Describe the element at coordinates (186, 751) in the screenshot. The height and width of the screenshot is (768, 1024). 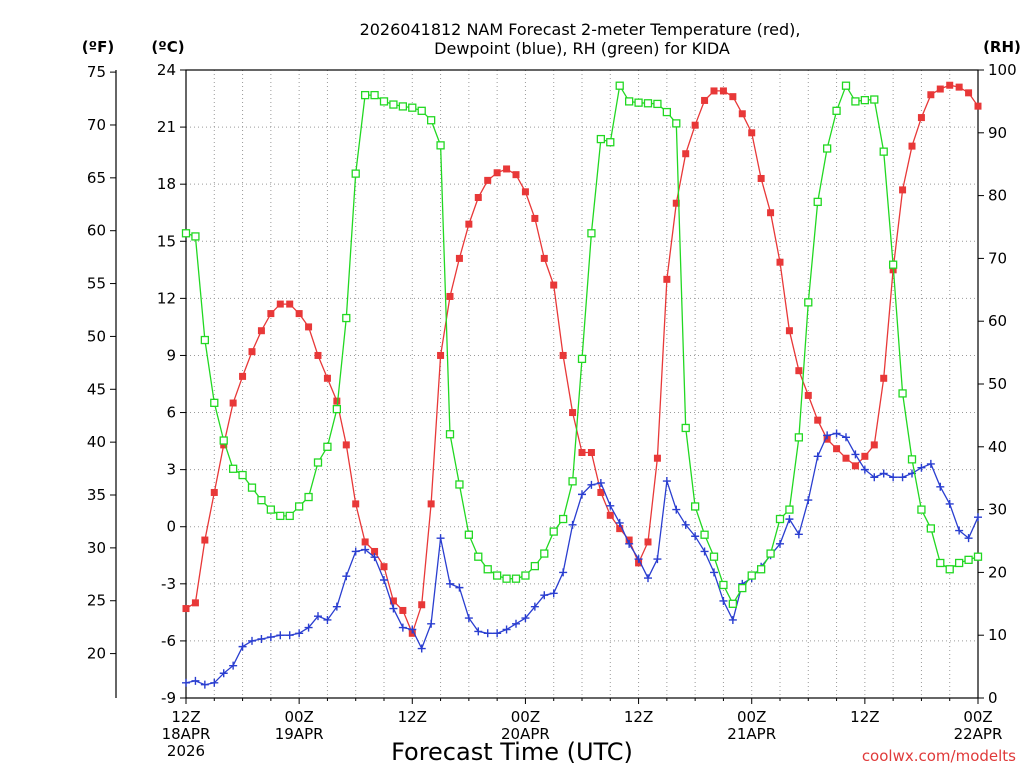
I see `x-tick-label: 2026` at that location.